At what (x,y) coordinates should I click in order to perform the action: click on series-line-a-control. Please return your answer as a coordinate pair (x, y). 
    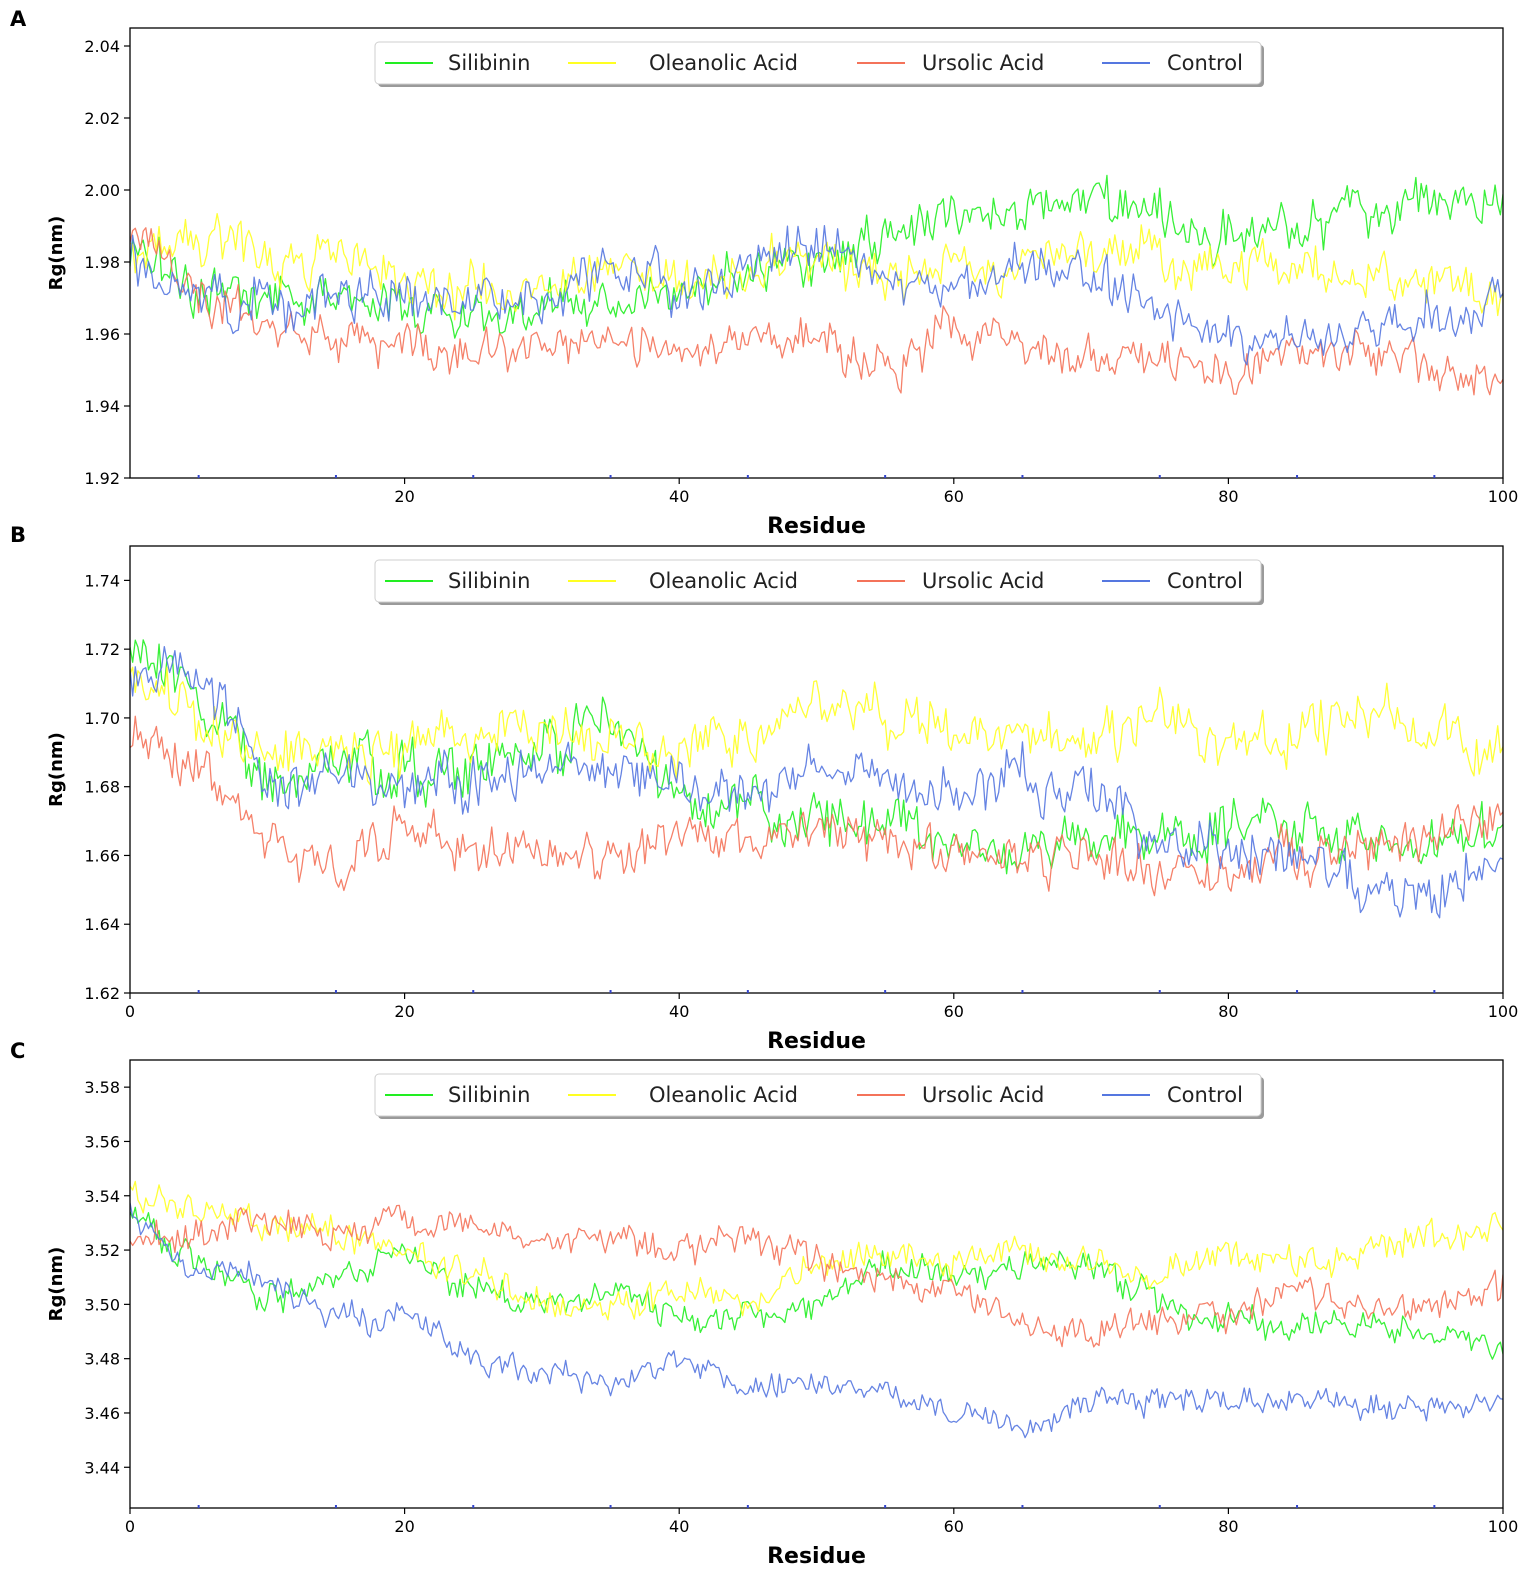
    Looking at the image, I should click on (816, 295).